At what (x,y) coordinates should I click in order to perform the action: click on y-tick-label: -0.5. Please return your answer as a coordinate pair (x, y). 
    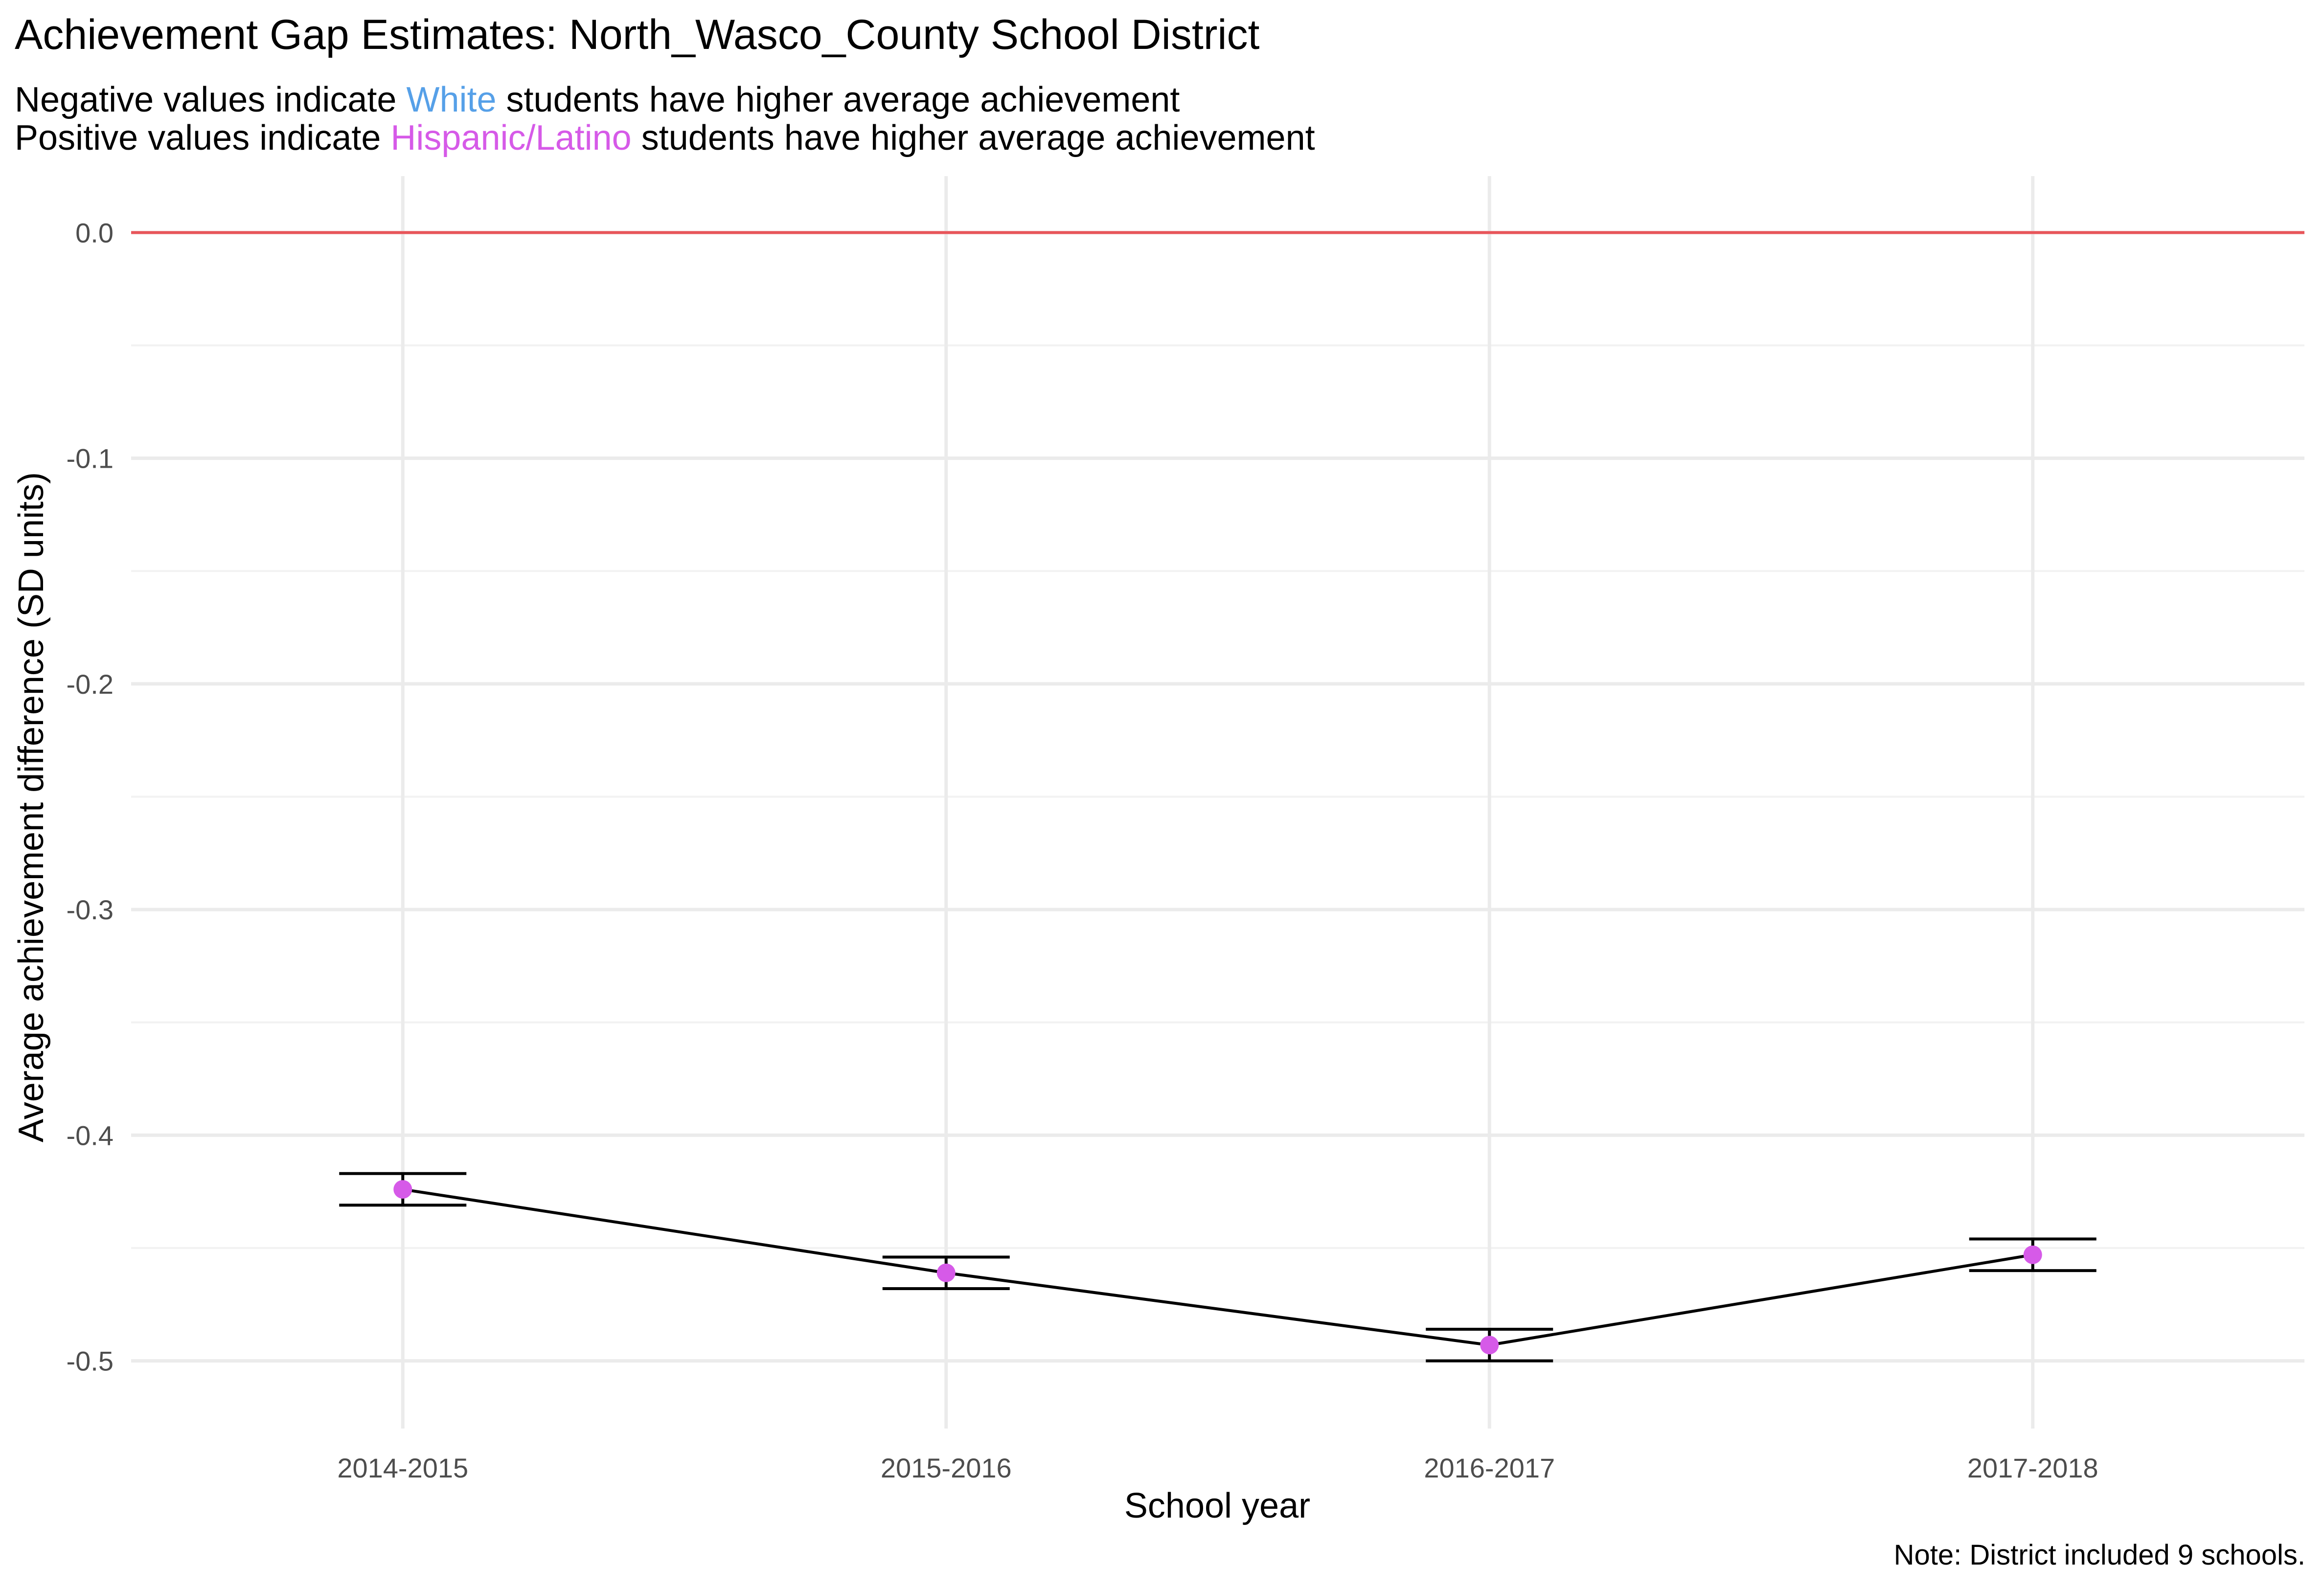
    Looking at the image, I should click on (91, 1362).